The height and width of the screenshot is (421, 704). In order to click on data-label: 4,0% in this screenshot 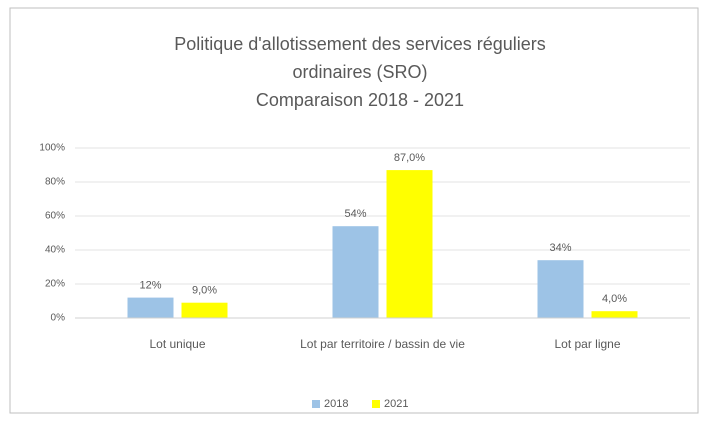, I will do `click(614, 299)`.